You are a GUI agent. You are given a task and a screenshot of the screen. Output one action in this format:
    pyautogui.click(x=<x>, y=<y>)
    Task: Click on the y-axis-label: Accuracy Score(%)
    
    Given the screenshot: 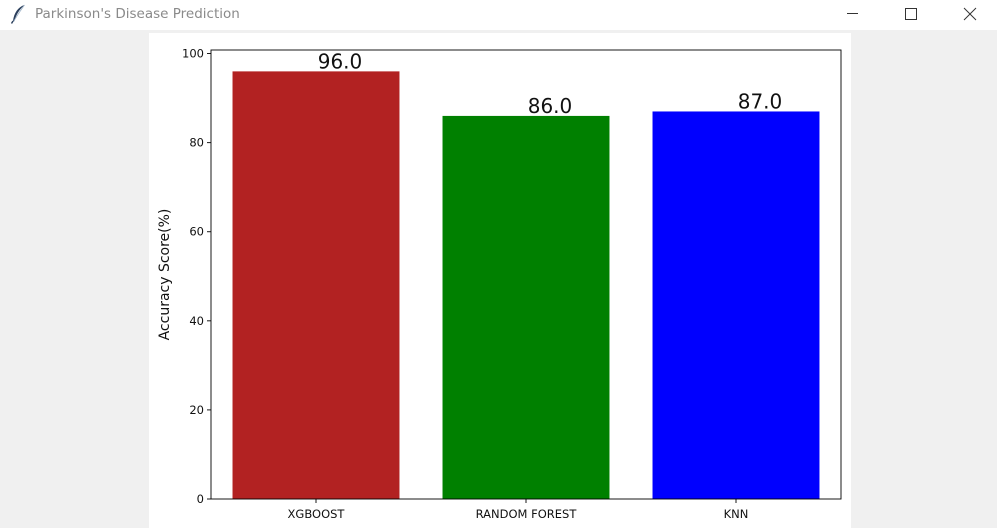 What is the action you would take?
    pyautogui.click(x=165, y=275)
    